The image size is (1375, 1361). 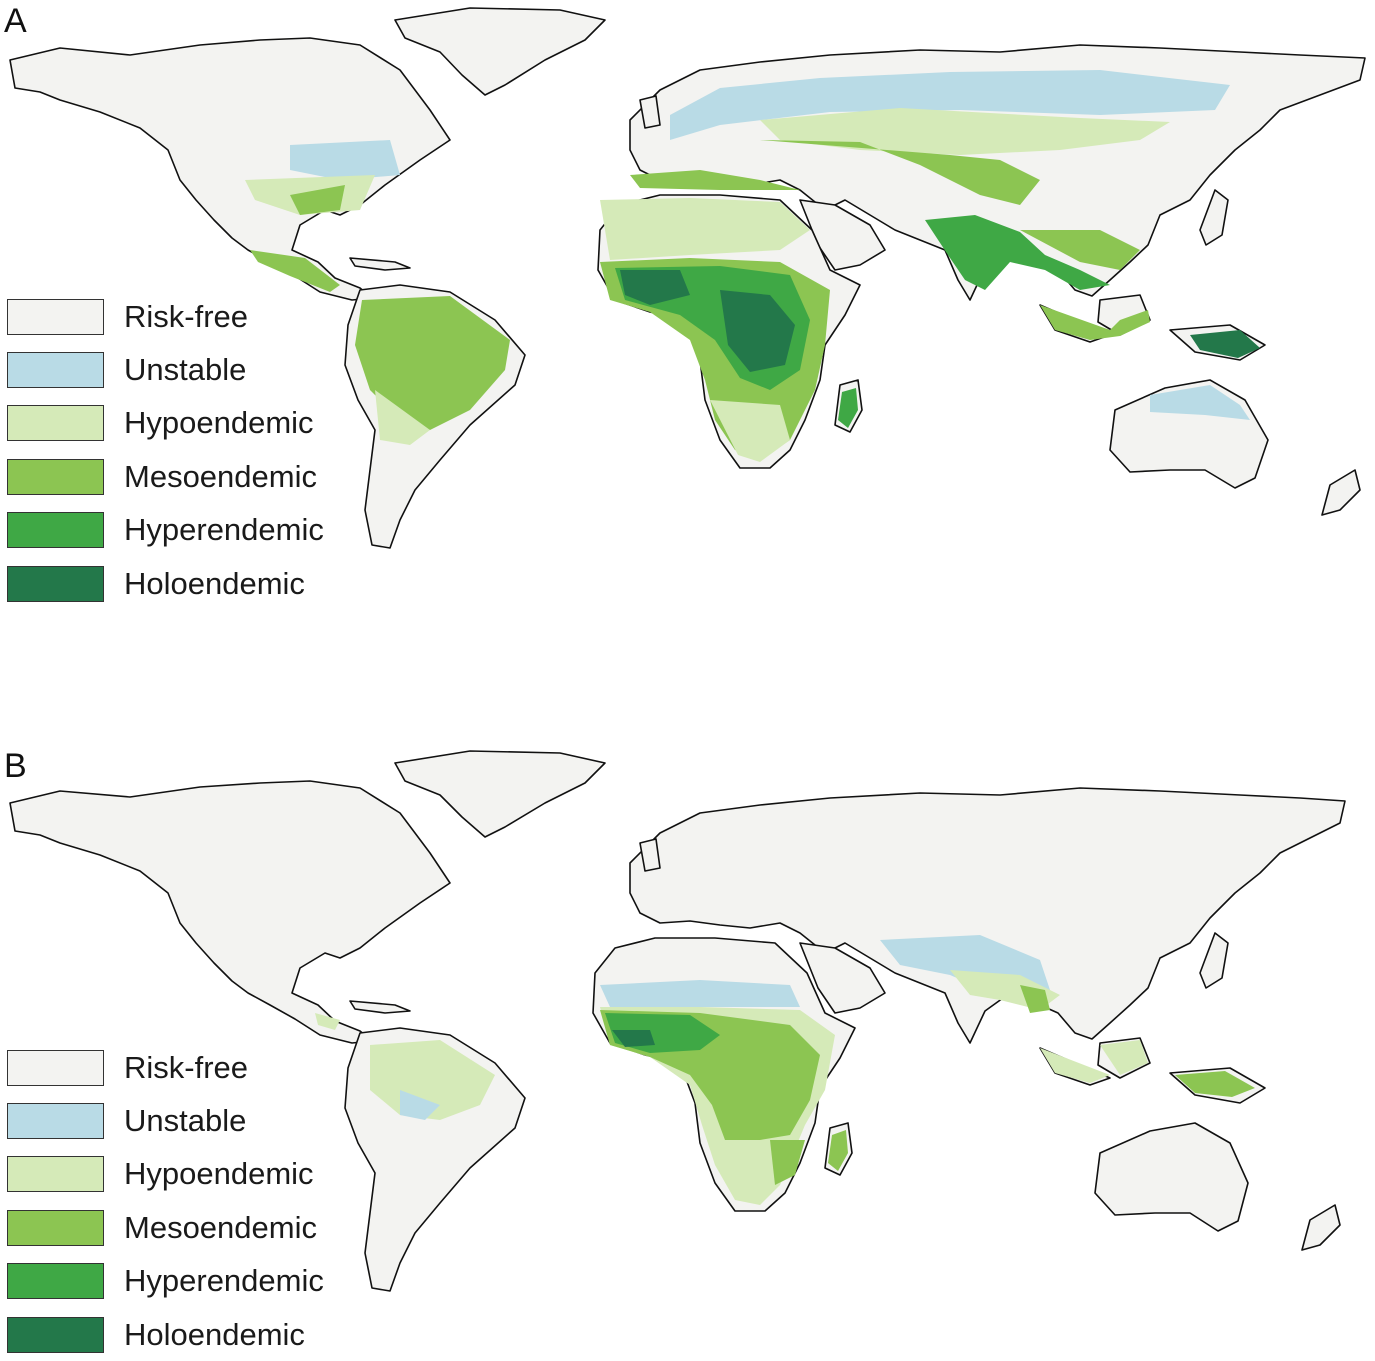 I want to click on endemicity-zones-b, so click(x=785, y=1070).